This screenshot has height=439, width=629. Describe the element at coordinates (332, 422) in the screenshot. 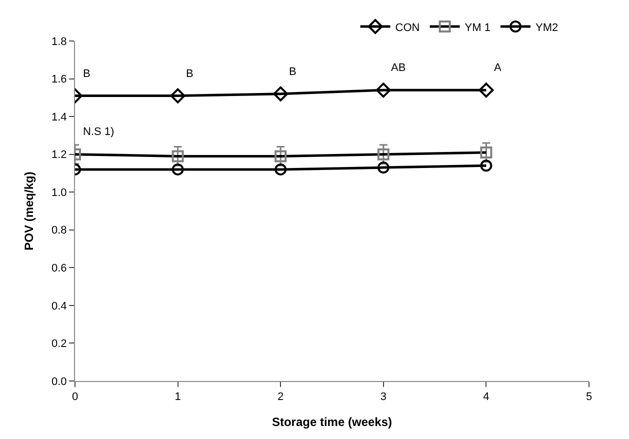

I see `x-axis-title: Storage time (weeks)` at that location.